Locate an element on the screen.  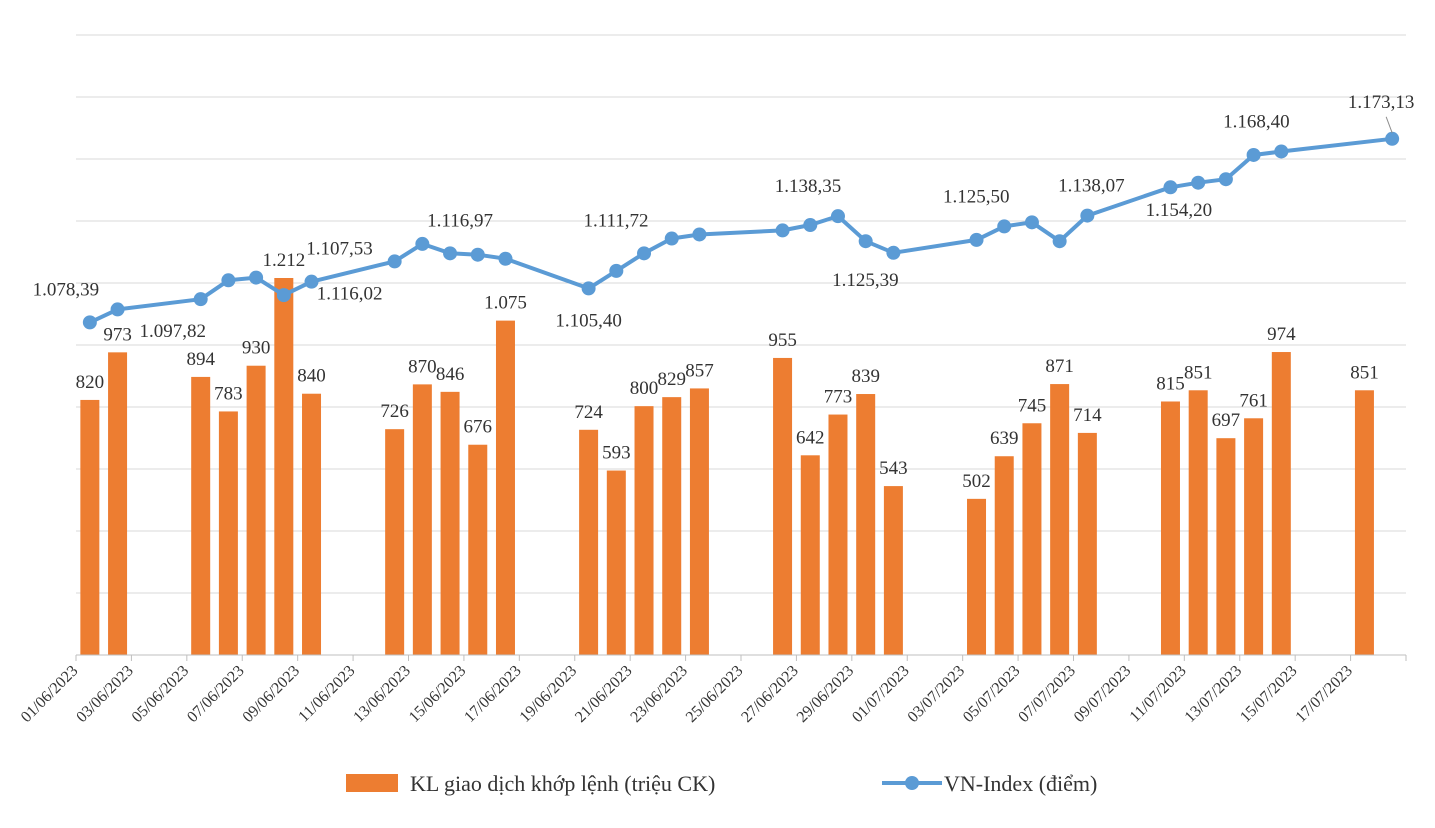
x-tick-label: 23/06/2023 is located at coordinates (659, 694).